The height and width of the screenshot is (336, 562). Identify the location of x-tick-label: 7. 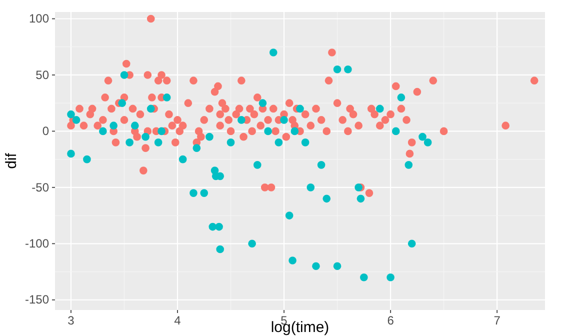
(497, 321).